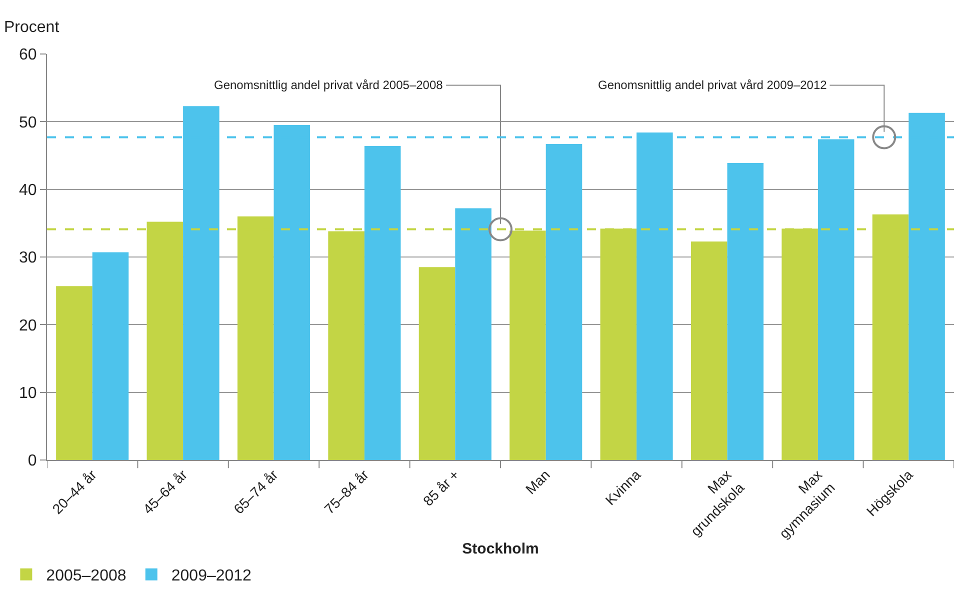 This screenshot has width=958, height=596. Describe the element at coordinates (28, 123) in the screenshot. I see `y-tick-label: 50` at that location.